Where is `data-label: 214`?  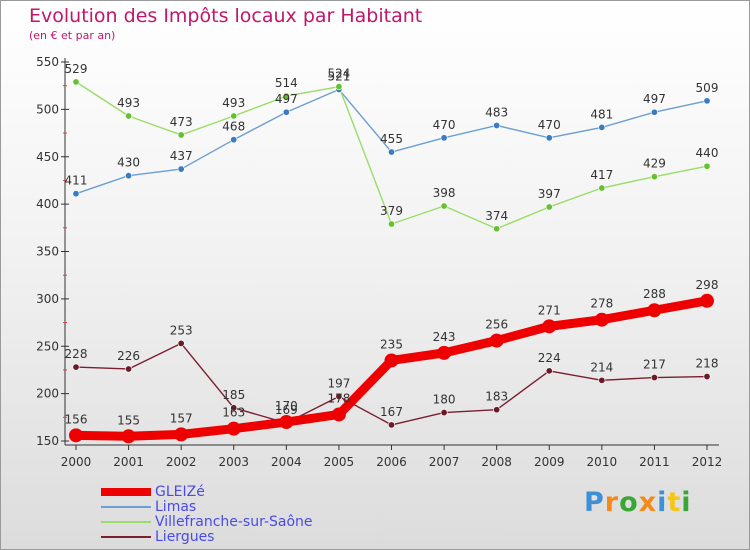
data-label: 214 is located at coordinates (601, 367).